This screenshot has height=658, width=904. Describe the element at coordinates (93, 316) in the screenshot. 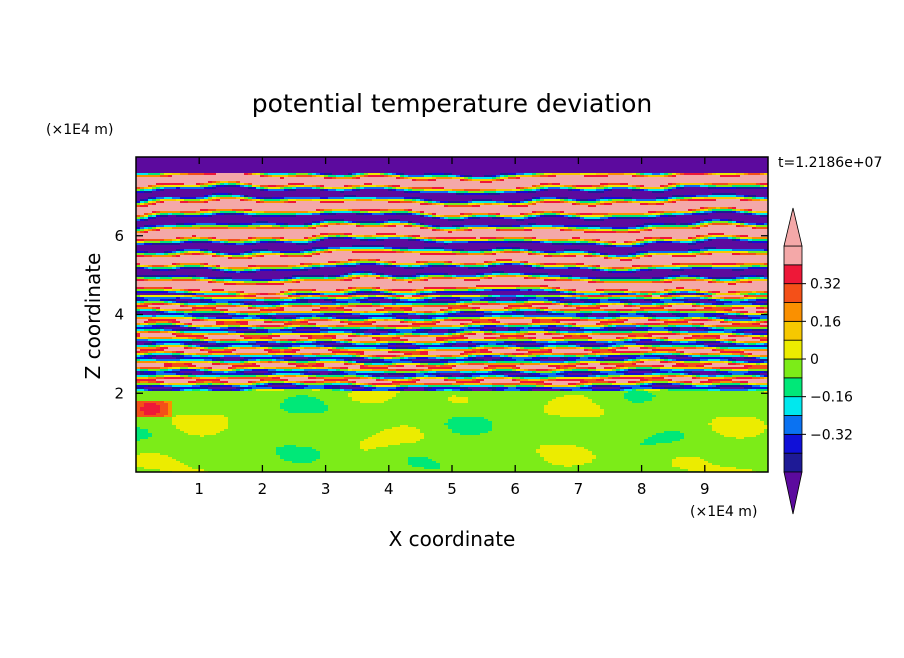

I see `y-axis-label: Z coordinate` at that location.